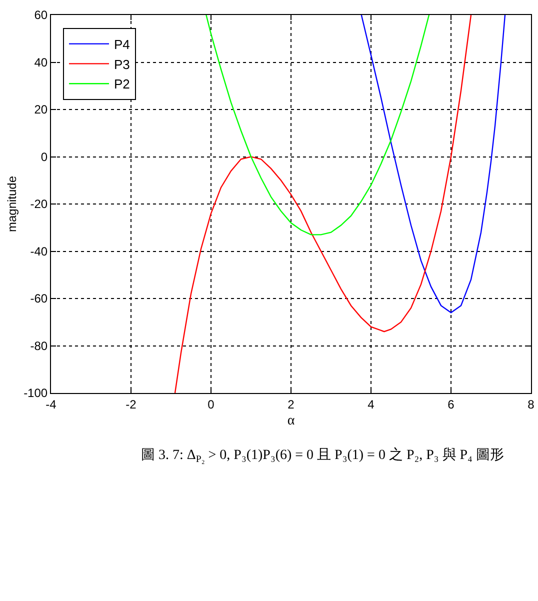 This screenshot has height=601, width=538. I want to click on x-tick-label: 4, so click(371, 404).